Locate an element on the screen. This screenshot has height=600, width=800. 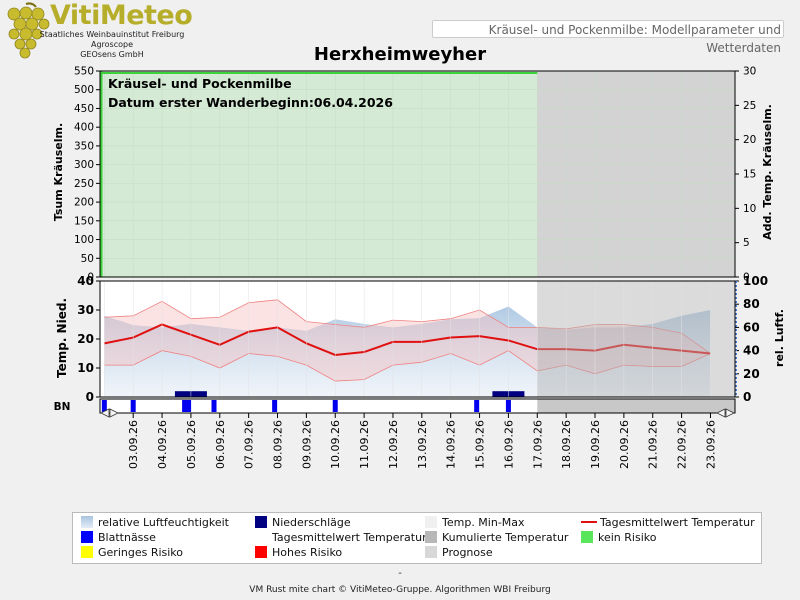
brand-line: Agroscope is located at coordinates (112, 44).